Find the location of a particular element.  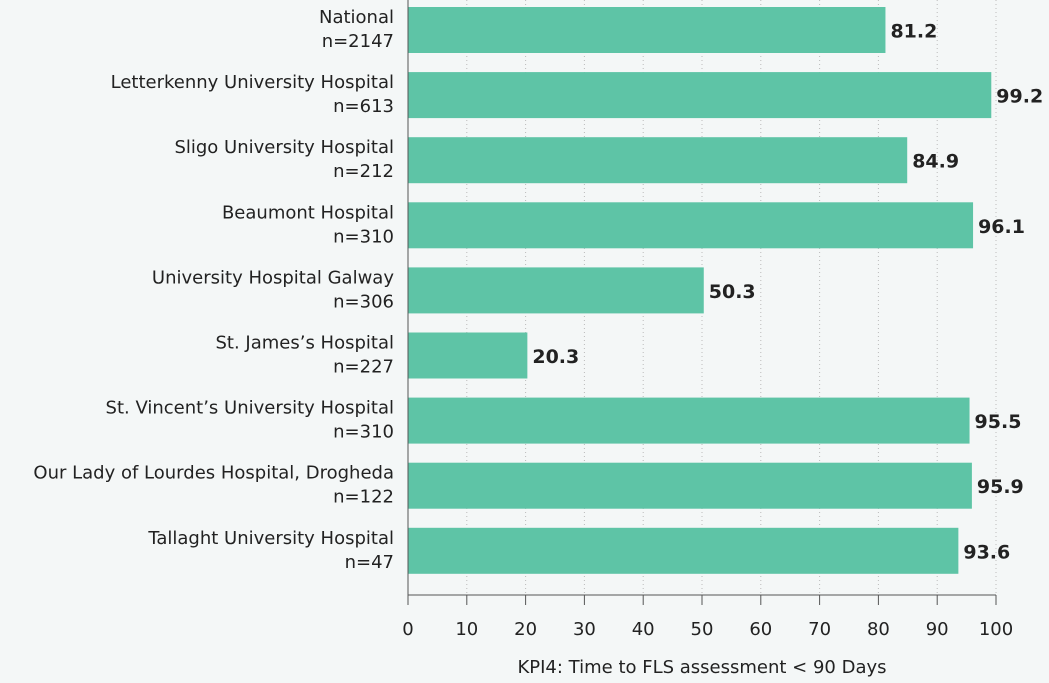

x-tick-label: 10 is located at coordinates (466, 629).